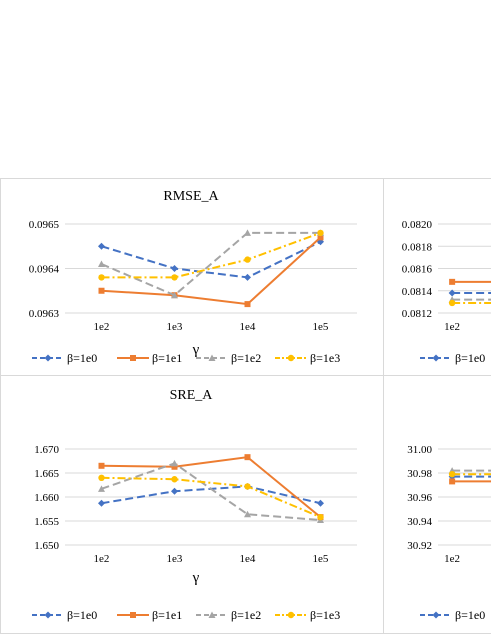 This screenshot has width=491, height=635. Describe the element at coordinates (419, 546) in the screenshot. I see `y-tick-label: 30.92` at that location.